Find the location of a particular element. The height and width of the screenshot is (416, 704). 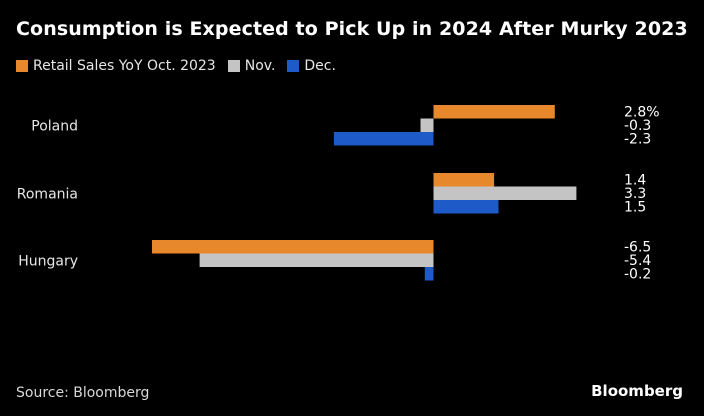

legend-item-dec: Dec. is located at coordinates (311, 66).